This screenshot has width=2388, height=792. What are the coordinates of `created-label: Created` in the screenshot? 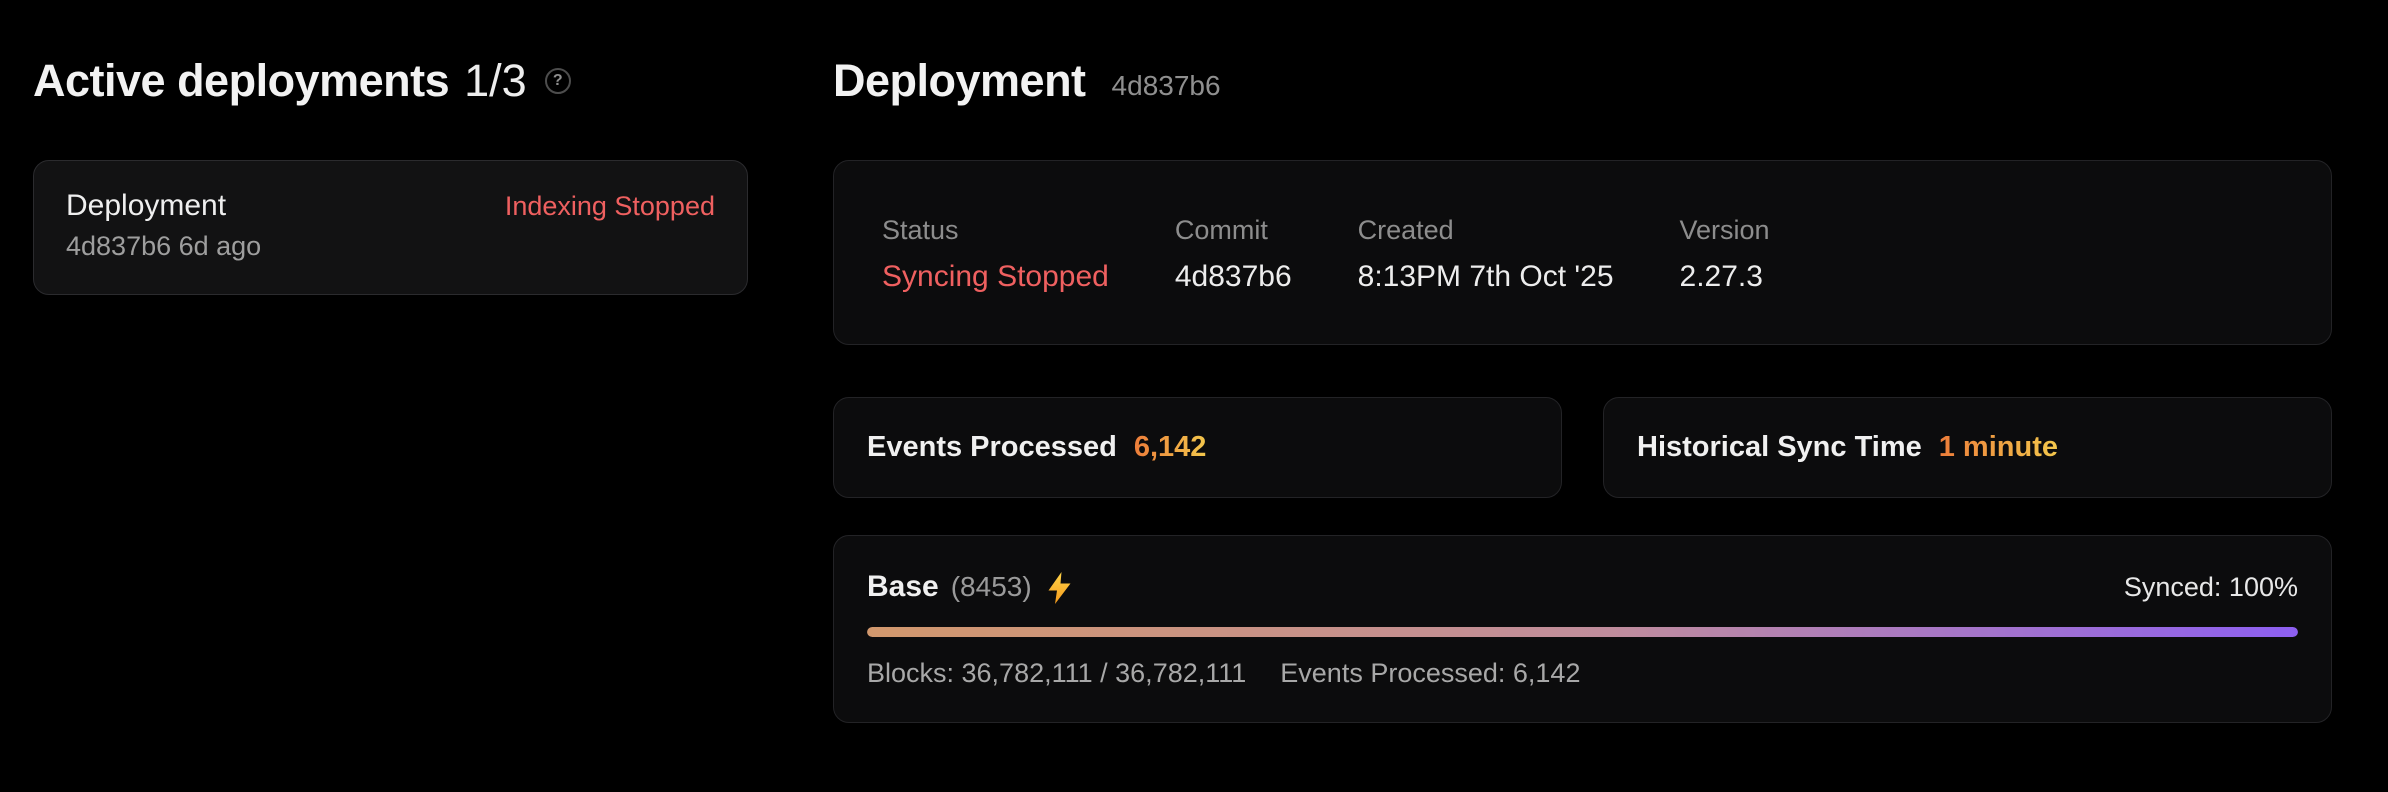 It's located at (1405, 230).